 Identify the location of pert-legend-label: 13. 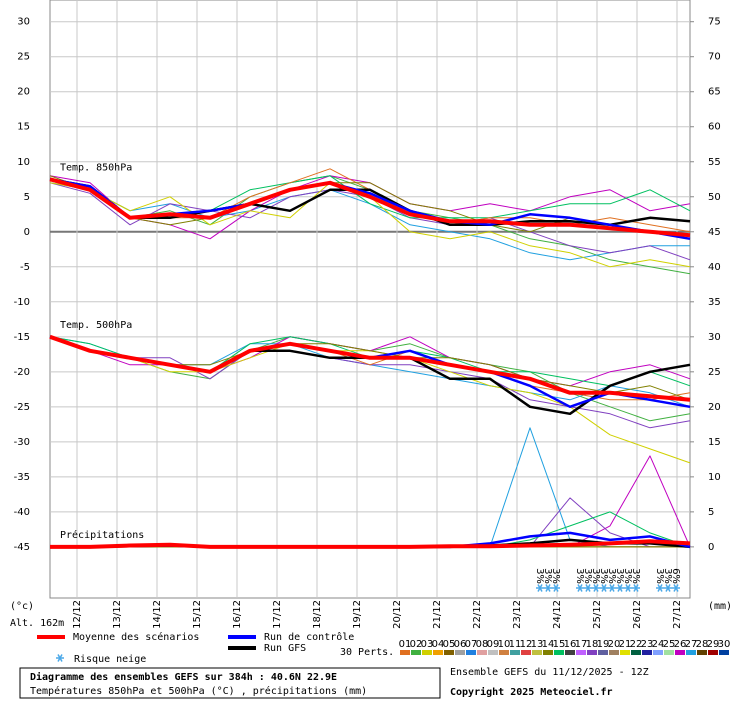
(537, 644).